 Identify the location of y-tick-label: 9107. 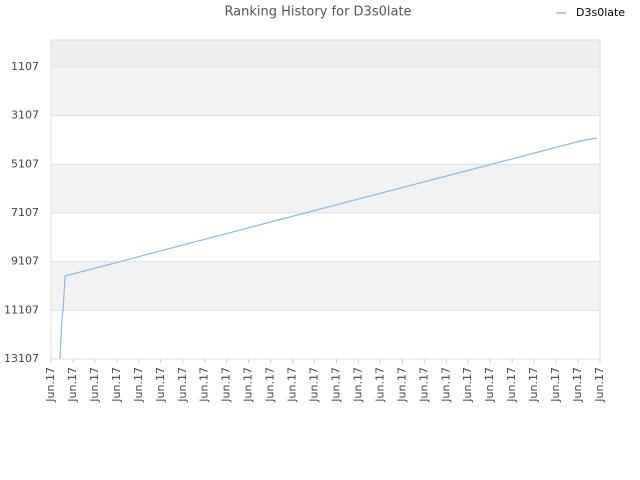
(25, 261).